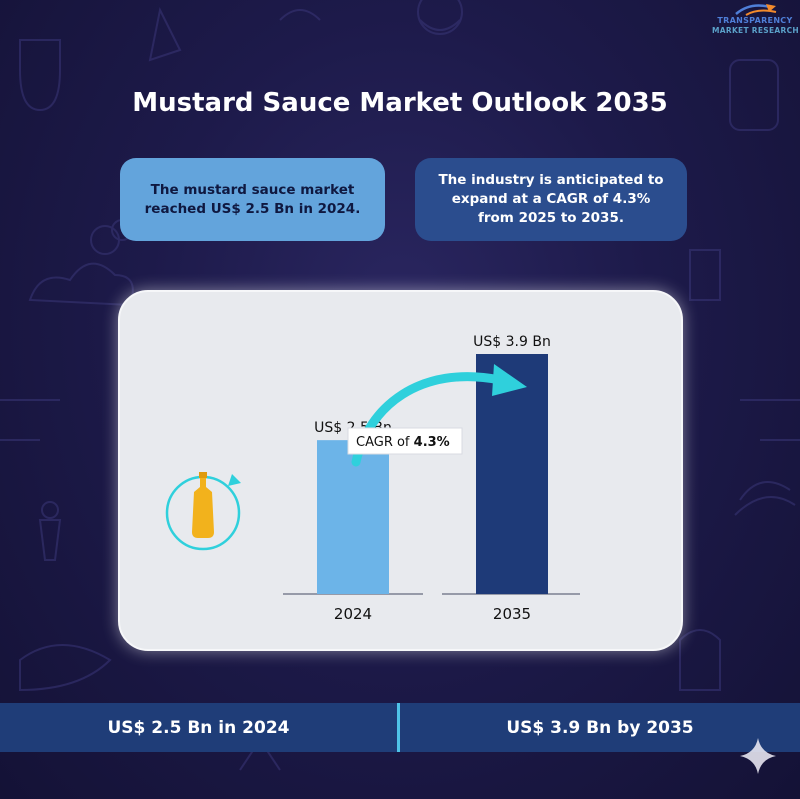 The height and width of the screenshot is (799, 800). I want to click on cagr-label-prefix: CAGR of, so click(385, 442).